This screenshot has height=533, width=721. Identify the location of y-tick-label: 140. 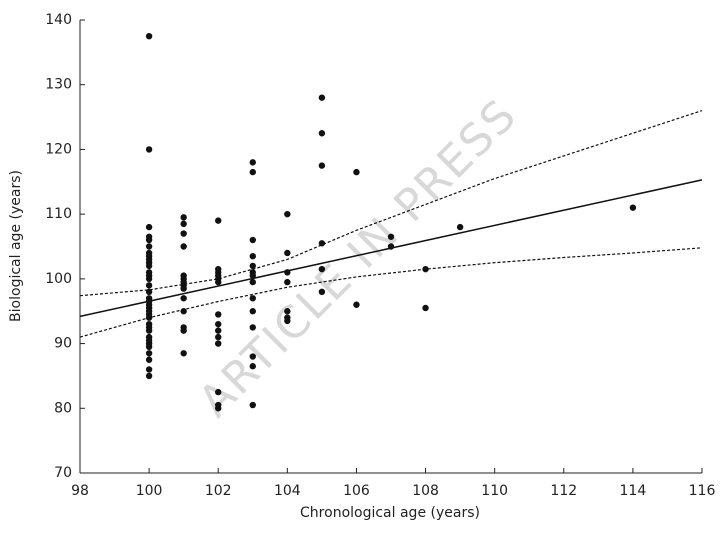
(58, 20).